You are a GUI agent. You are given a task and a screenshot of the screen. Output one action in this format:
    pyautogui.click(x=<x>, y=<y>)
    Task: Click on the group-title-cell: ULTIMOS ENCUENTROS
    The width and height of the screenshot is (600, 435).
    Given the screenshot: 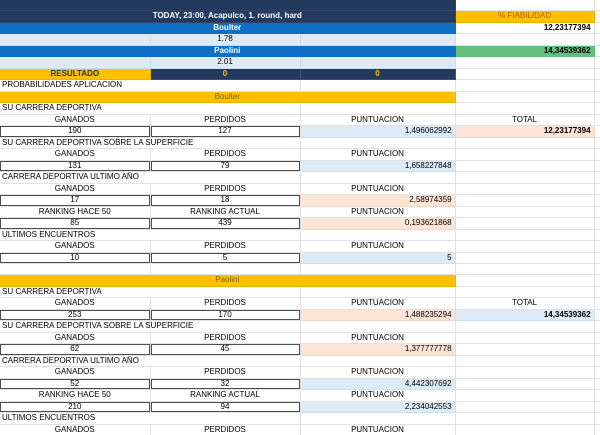 What is the action you would take?
    pyautogui.click(x=150, y=418)
    